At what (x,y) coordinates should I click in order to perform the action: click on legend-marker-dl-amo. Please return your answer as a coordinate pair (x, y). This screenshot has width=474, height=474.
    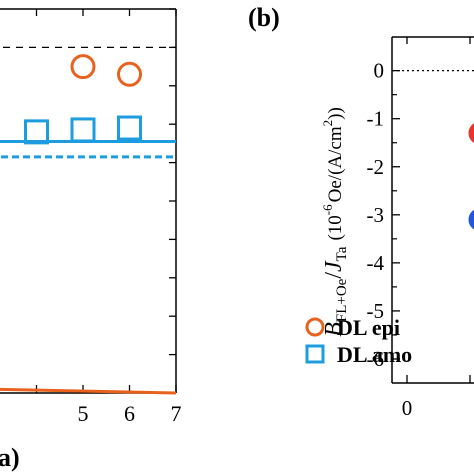
    Looking at the image, I should click on (315, 354).